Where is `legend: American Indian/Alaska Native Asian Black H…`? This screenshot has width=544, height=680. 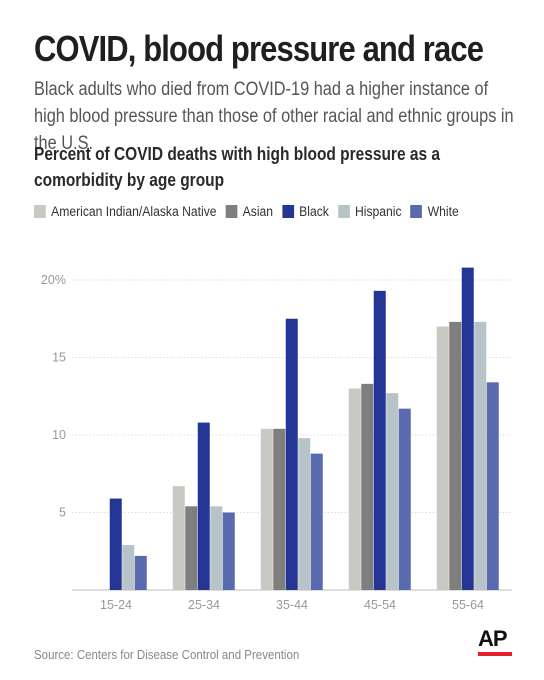 legend: American Indian/Alaska Native Asian Black H… is located at coordinates (251, 211).